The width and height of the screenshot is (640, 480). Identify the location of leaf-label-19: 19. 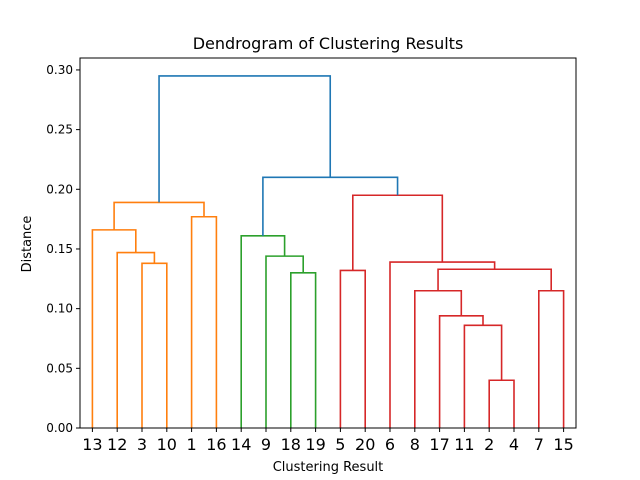
(315, 444).